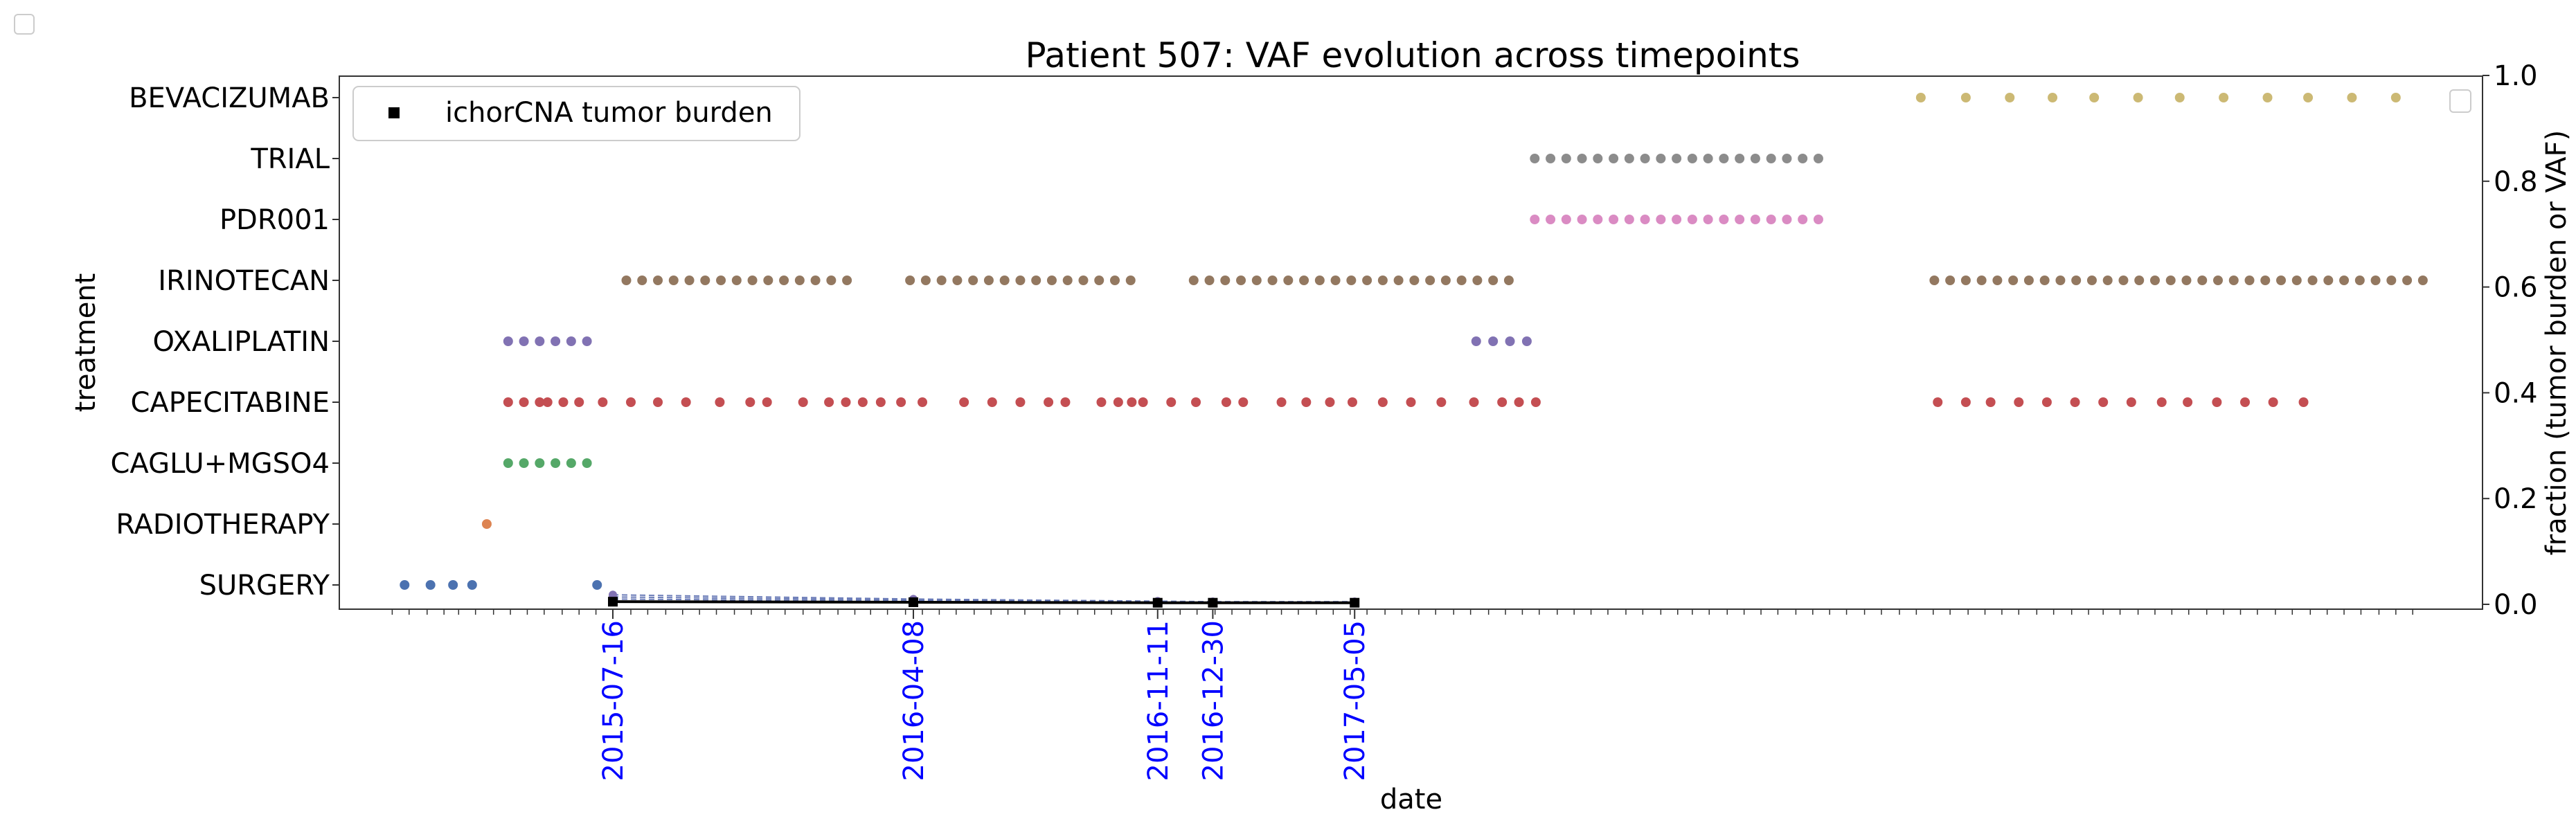 This screenshot has height=821, width=2576. Describe the element at coordinates (613, 700) in the screenshot. I see `x-tick-label: 2015-07-16` at that location.